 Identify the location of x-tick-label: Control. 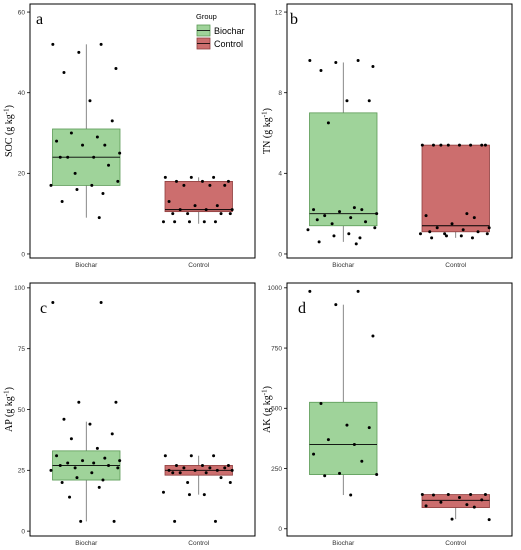
(456, 543).